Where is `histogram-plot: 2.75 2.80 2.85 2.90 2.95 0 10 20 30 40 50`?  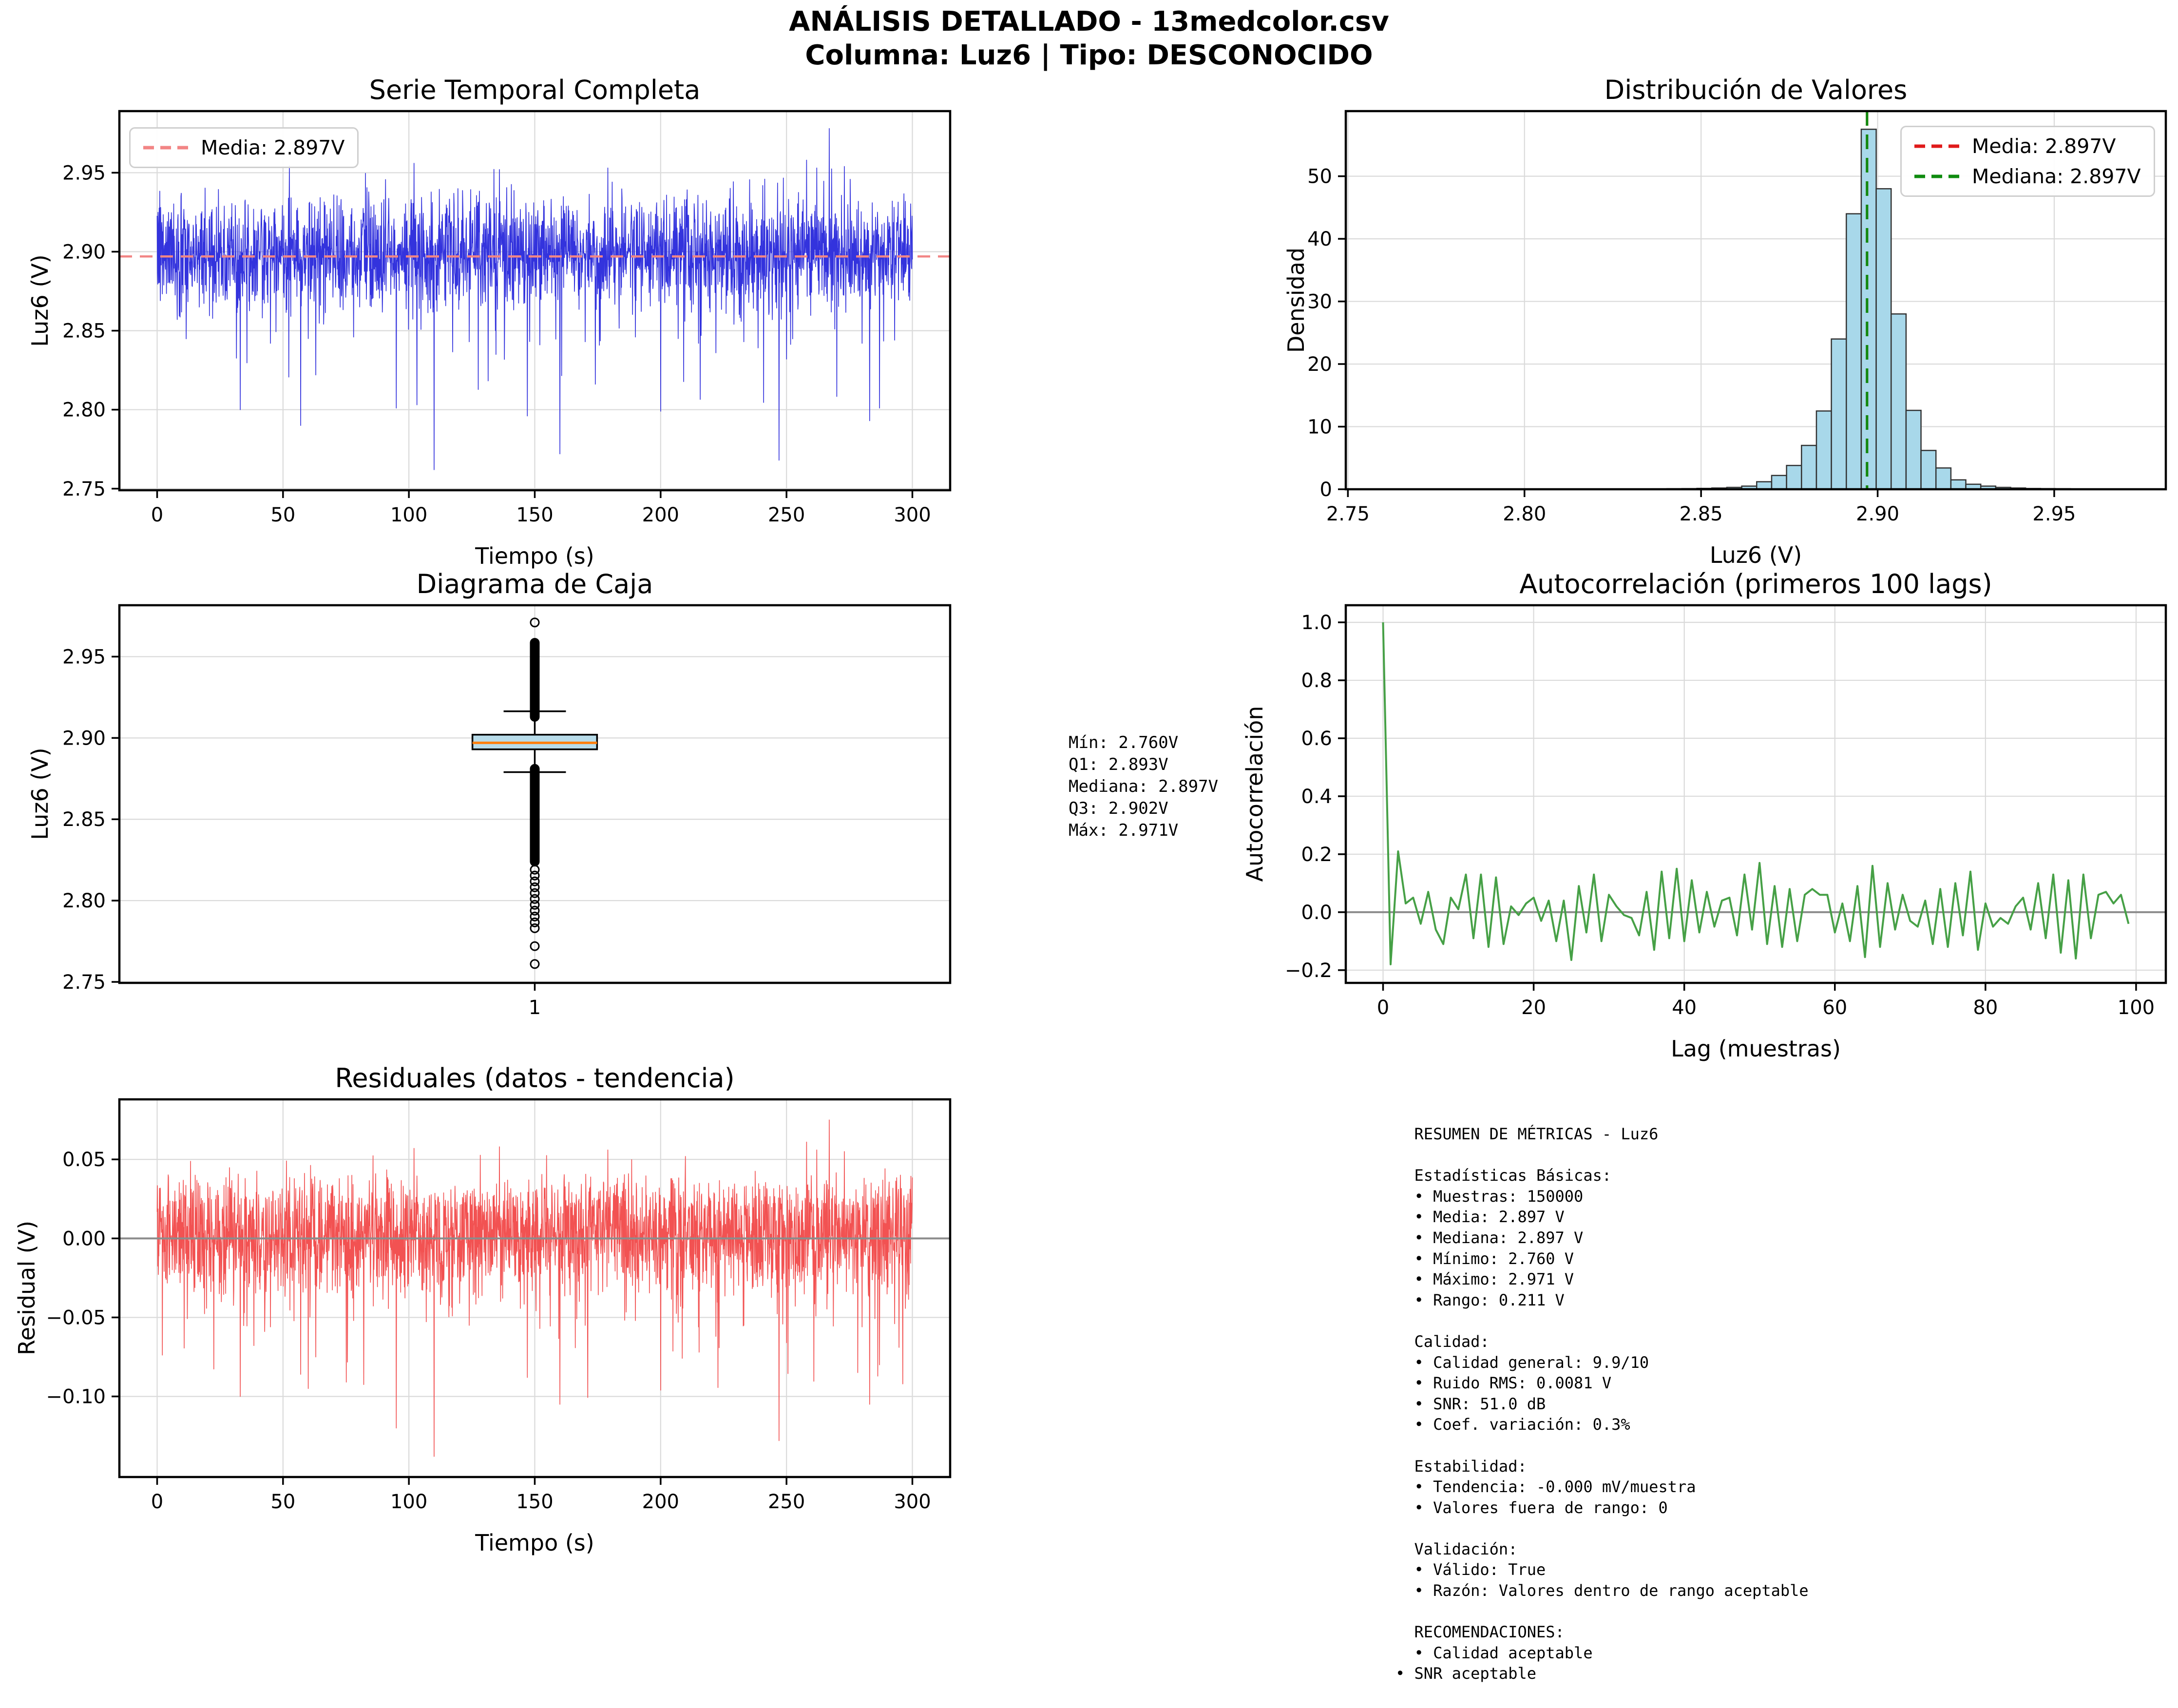 histogram-plot: 2.75 2.80 2.85 2.90 2.95 0 10 20 30 40 50 is located at coordinates (1737, 317).